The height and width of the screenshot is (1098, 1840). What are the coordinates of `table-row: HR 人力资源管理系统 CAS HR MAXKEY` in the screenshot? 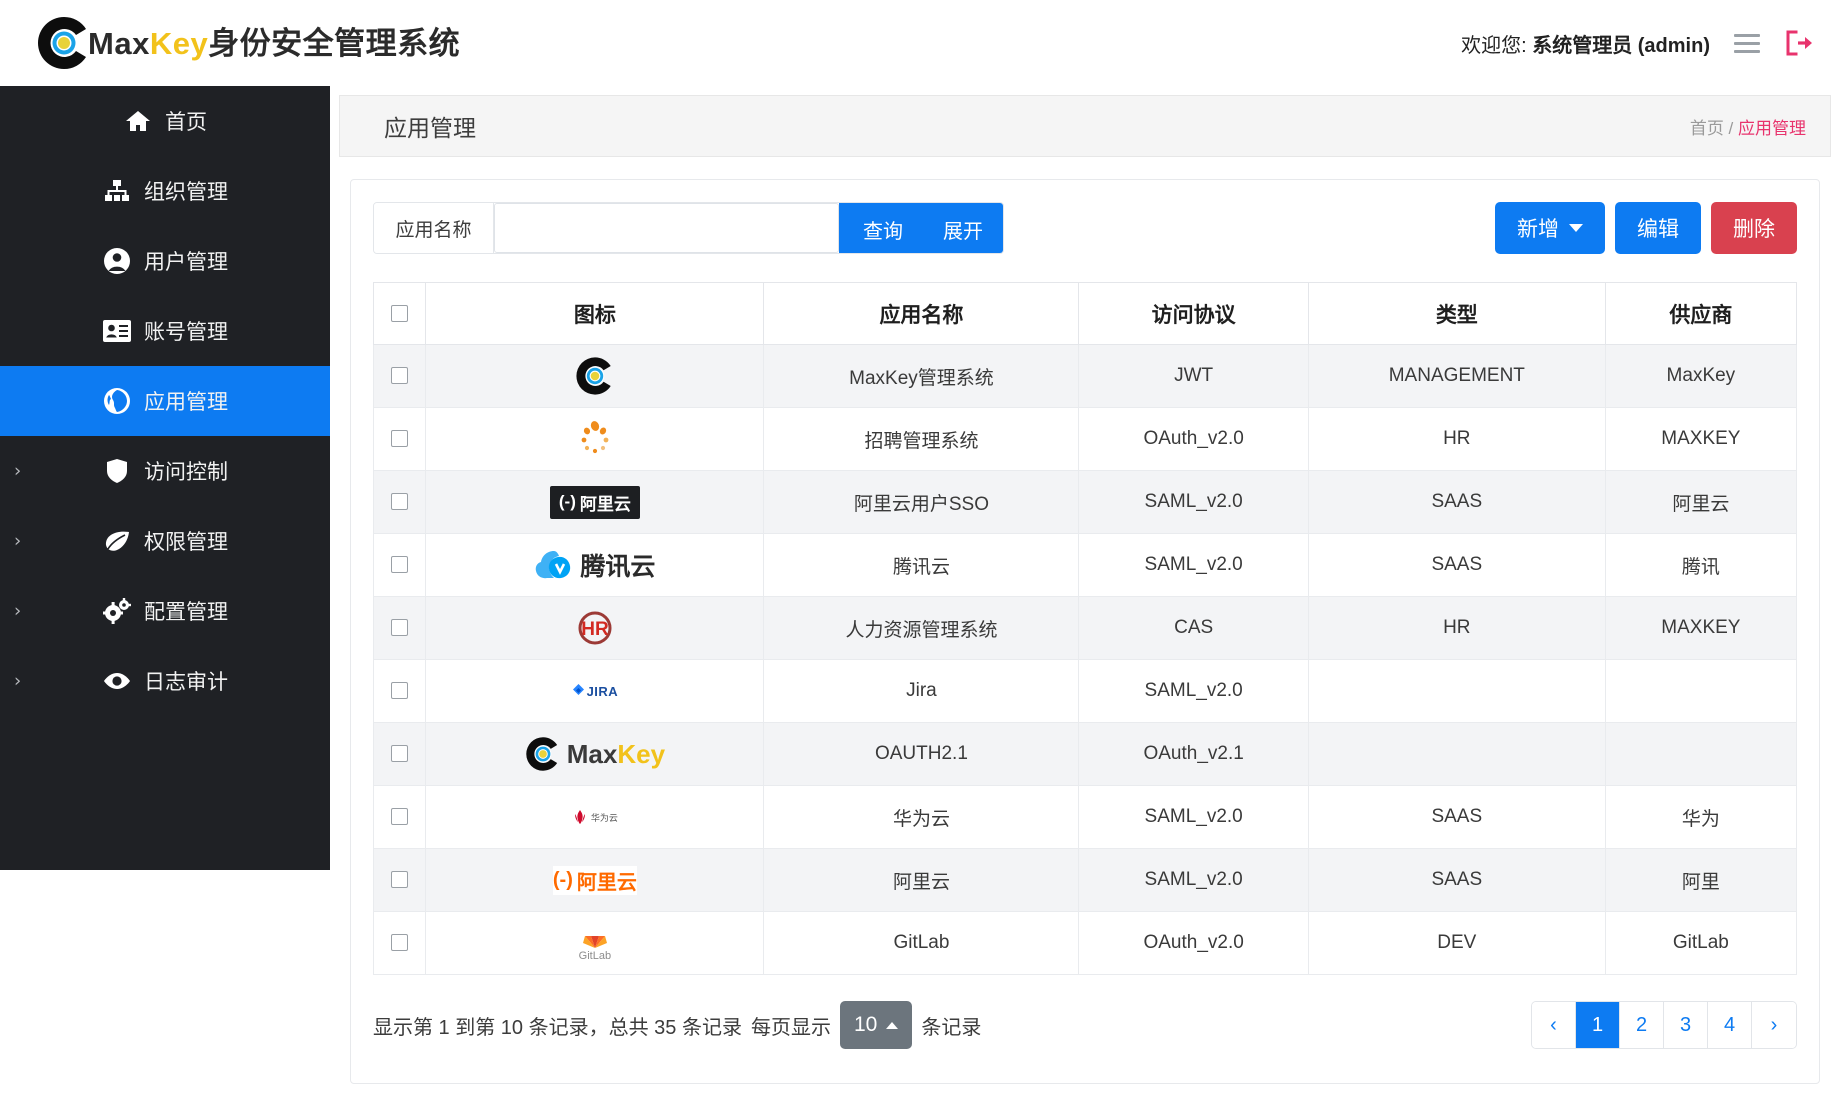 It's located at (1085, 628).